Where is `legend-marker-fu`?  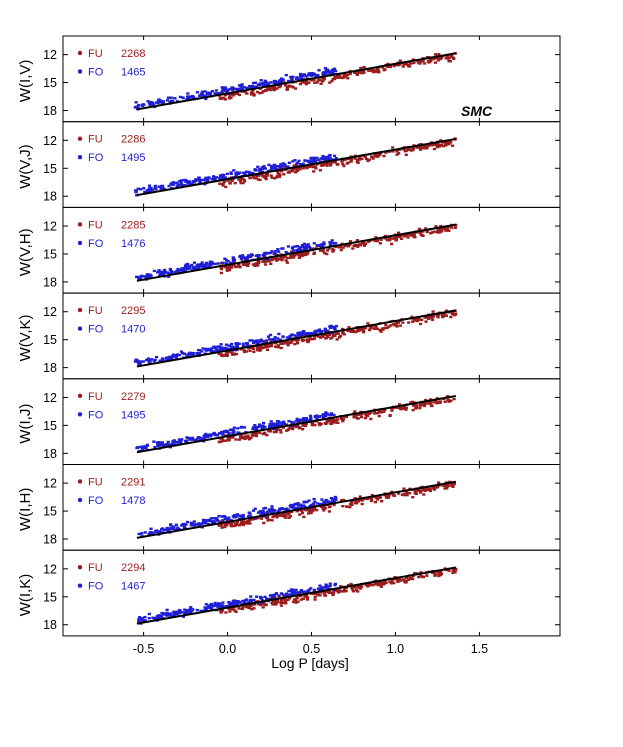 legend-marker-fu is located at coordinates (80, 395).